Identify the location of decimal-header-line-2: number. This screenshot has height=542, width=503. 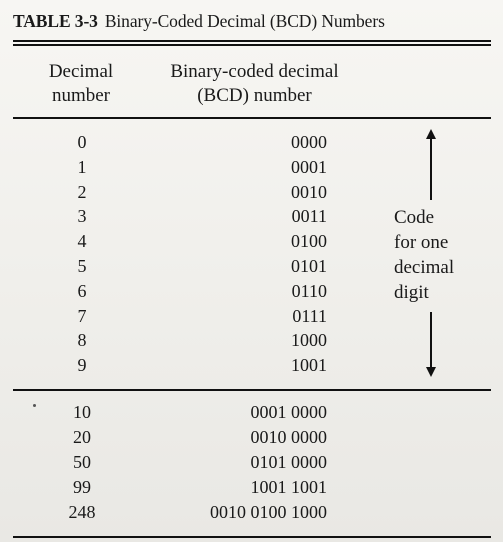
(81, 95).